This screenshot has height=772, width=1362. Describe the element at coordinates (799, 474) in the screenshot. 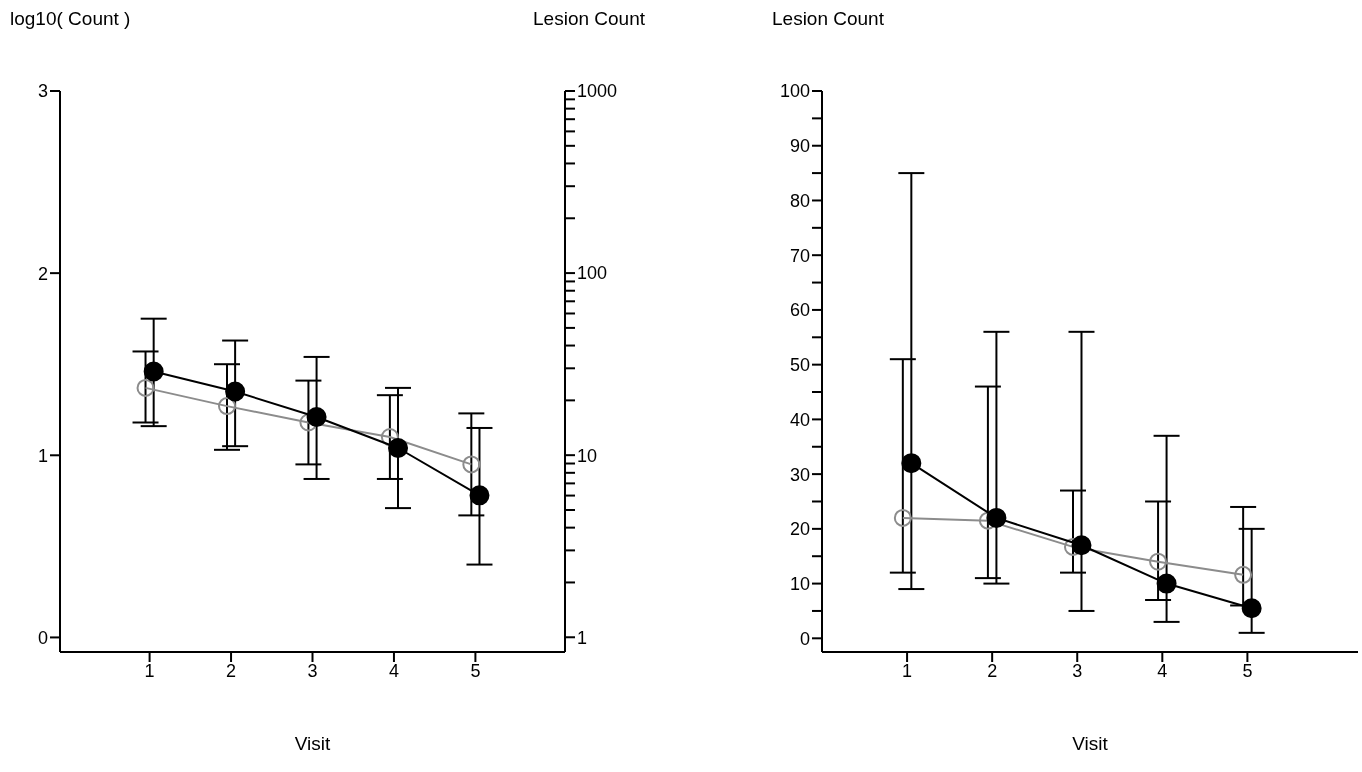

I see `y-tick-label: 30` at that location.